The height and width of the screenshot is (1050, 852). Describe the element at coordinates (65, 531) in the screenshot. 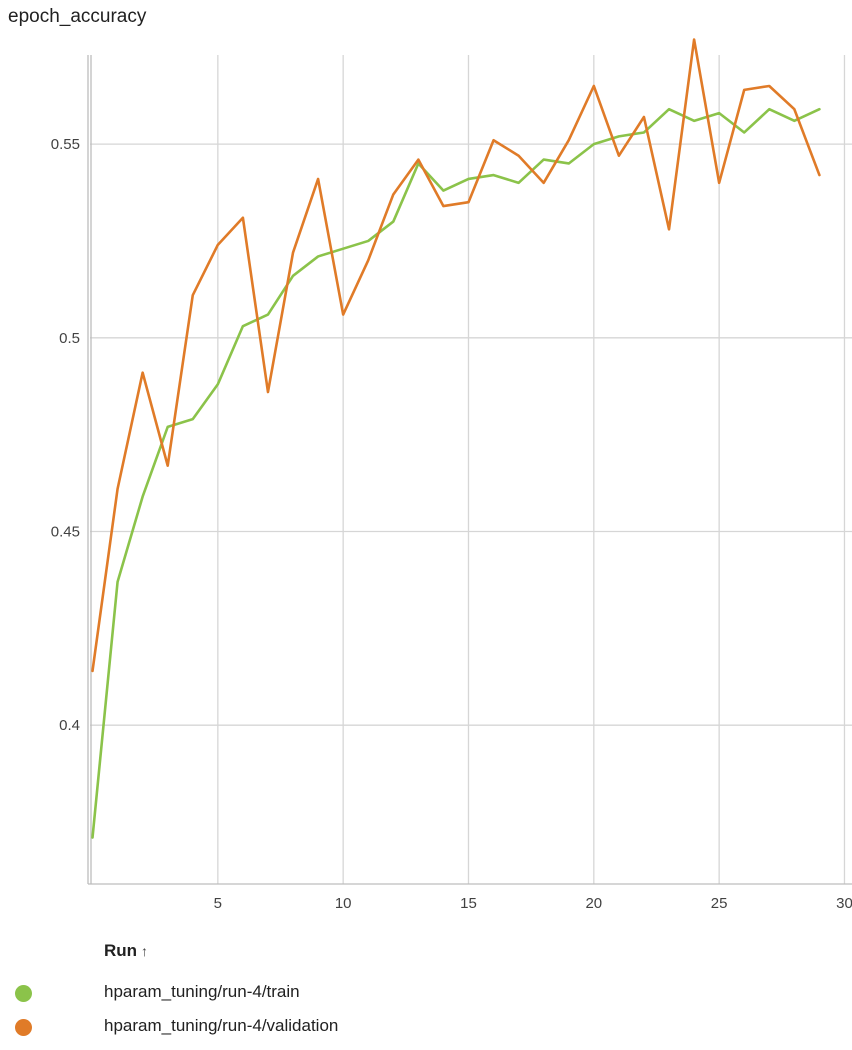

I see `y-tick-label: 0.45` at that location.